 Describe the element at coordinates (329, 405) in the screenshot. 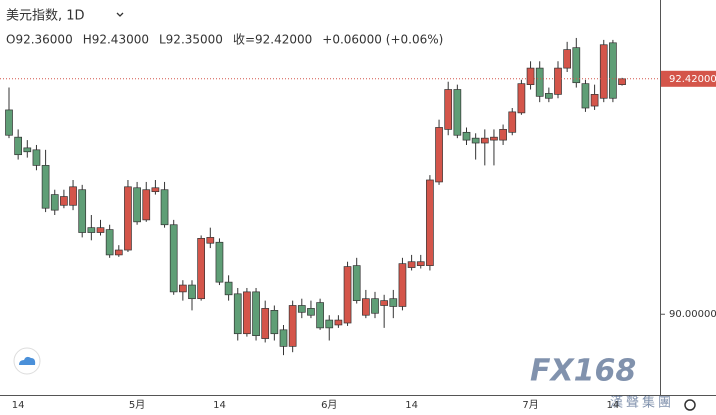

I see `x-tick-label: 6月` at that location.